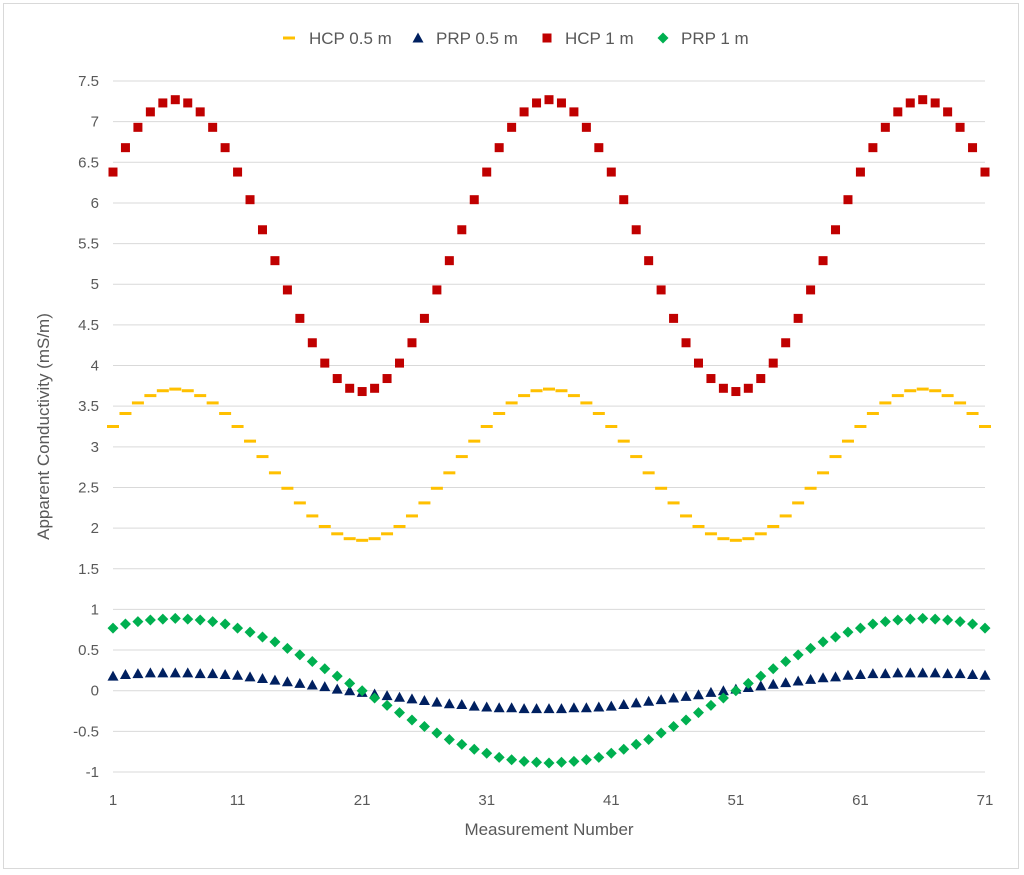  What do you see at coordinates (113, 800) in the screenshot?
I see `x-tick-label: 1` at bounding box center [113, 800].